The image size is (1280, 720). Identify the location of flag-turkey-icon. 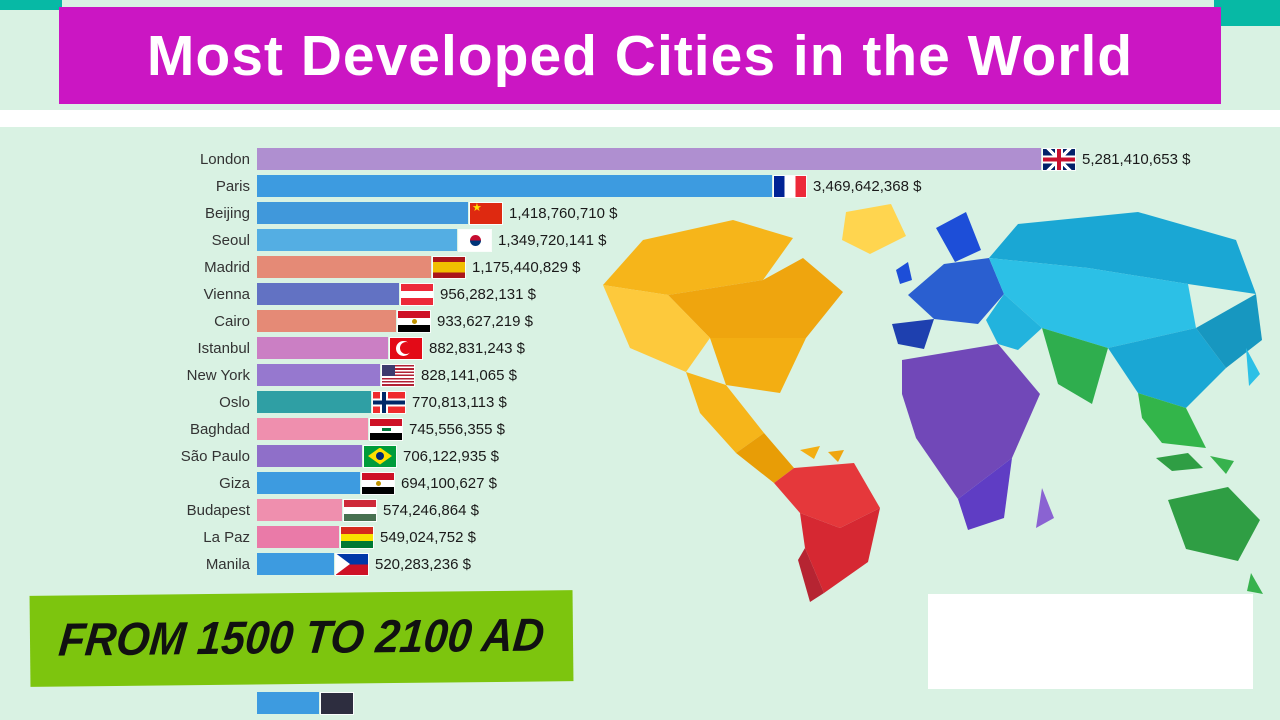
(406, 348).